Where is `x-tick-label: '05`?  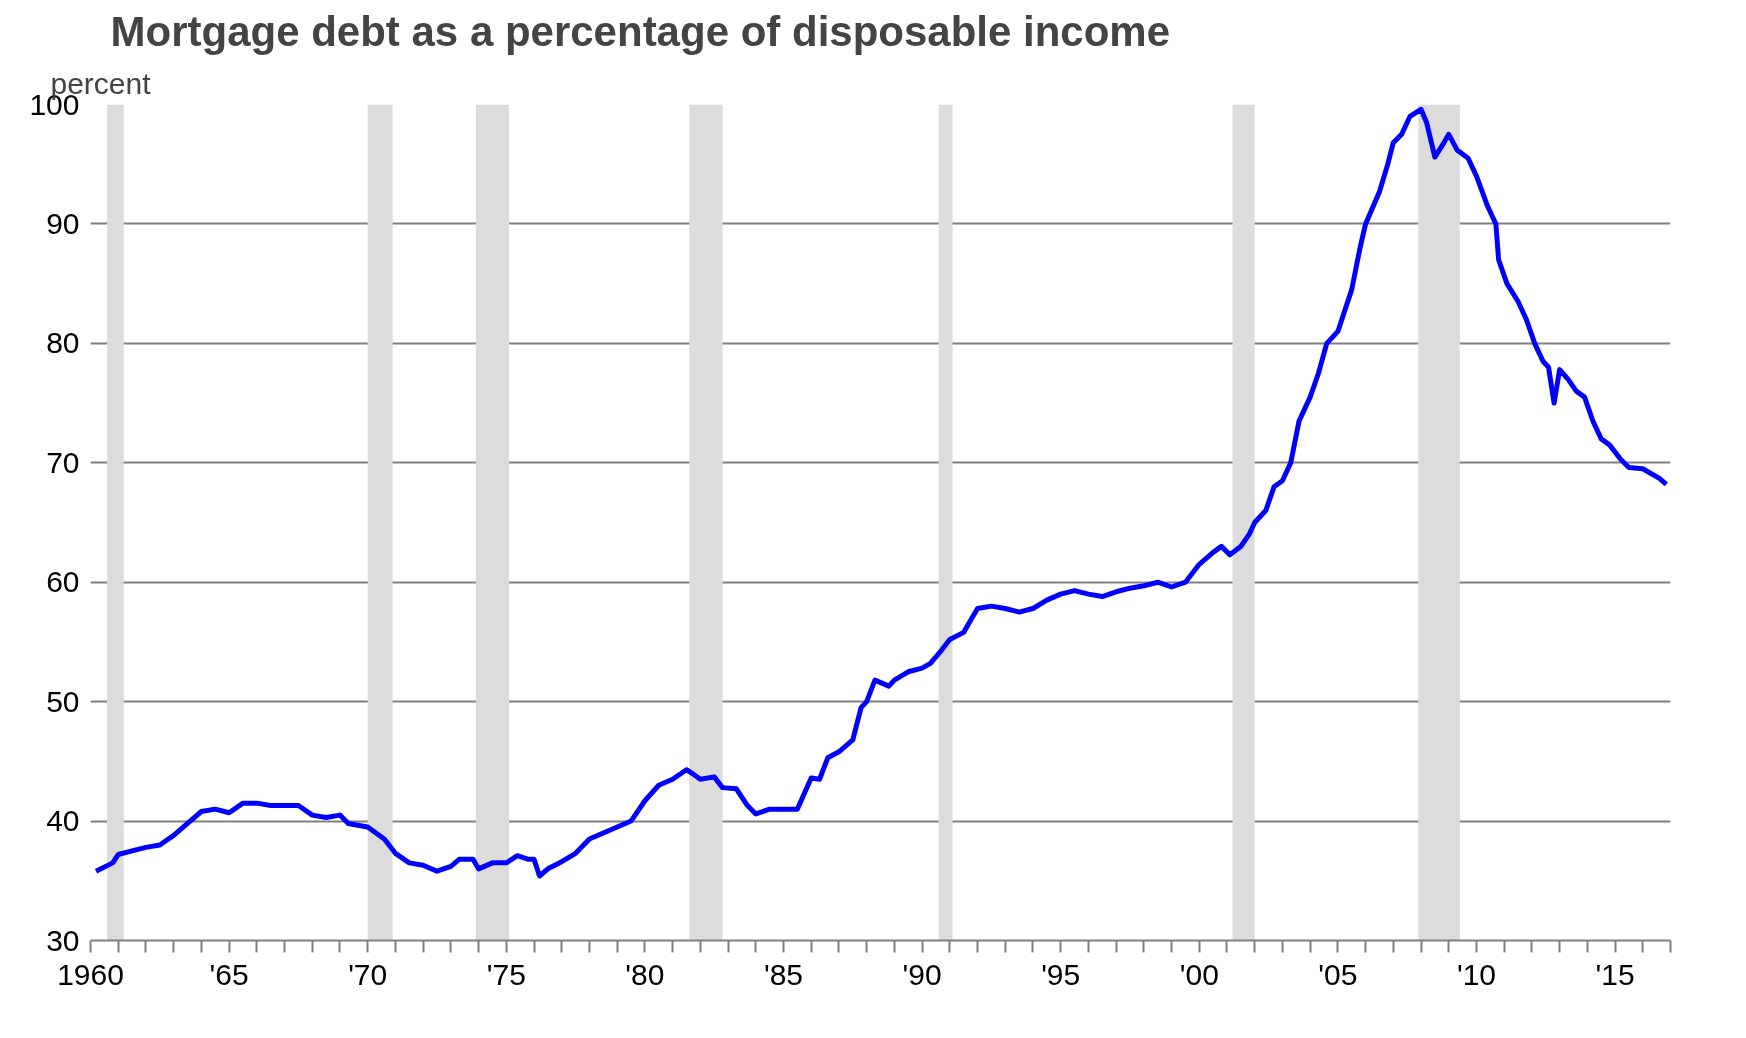
x-tick-label: '05 is located at coordinates (1338, 974).